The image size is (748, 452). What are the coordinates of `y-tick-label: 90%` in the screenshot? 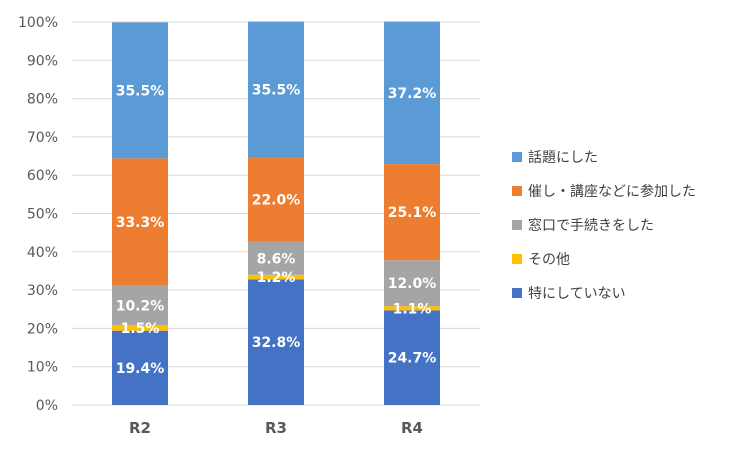 It's located at (42, 61).